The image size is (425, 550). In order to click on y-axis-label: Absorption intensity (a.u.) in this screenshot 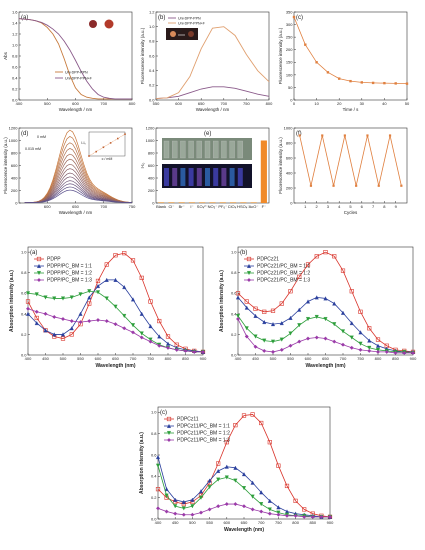, I will do `click(222, 301)`.